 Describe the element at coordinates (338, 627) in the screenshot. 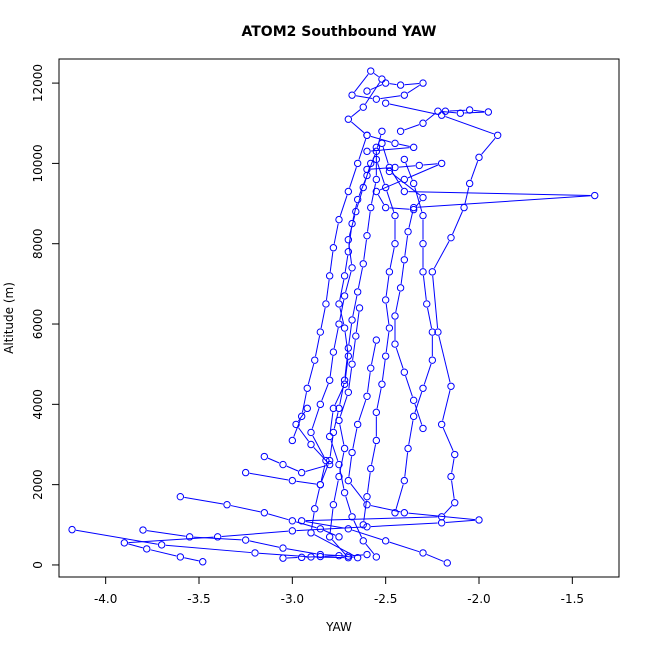

I see `x-axis-label: YAW` at that location.